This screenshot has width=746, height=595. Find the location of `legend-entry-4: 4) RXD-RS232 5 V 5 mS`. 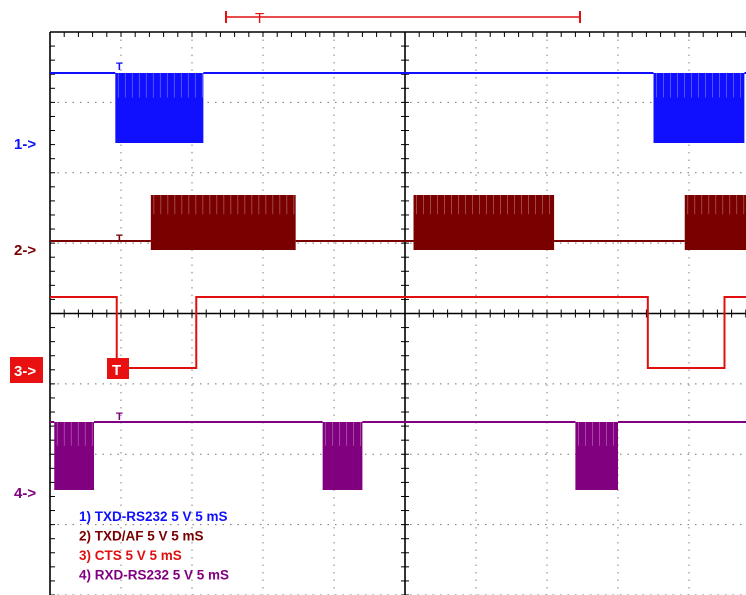

legend-entry-4: 4) RXD-RS232 5 V 5 mS is located at coordinates (154, 575).